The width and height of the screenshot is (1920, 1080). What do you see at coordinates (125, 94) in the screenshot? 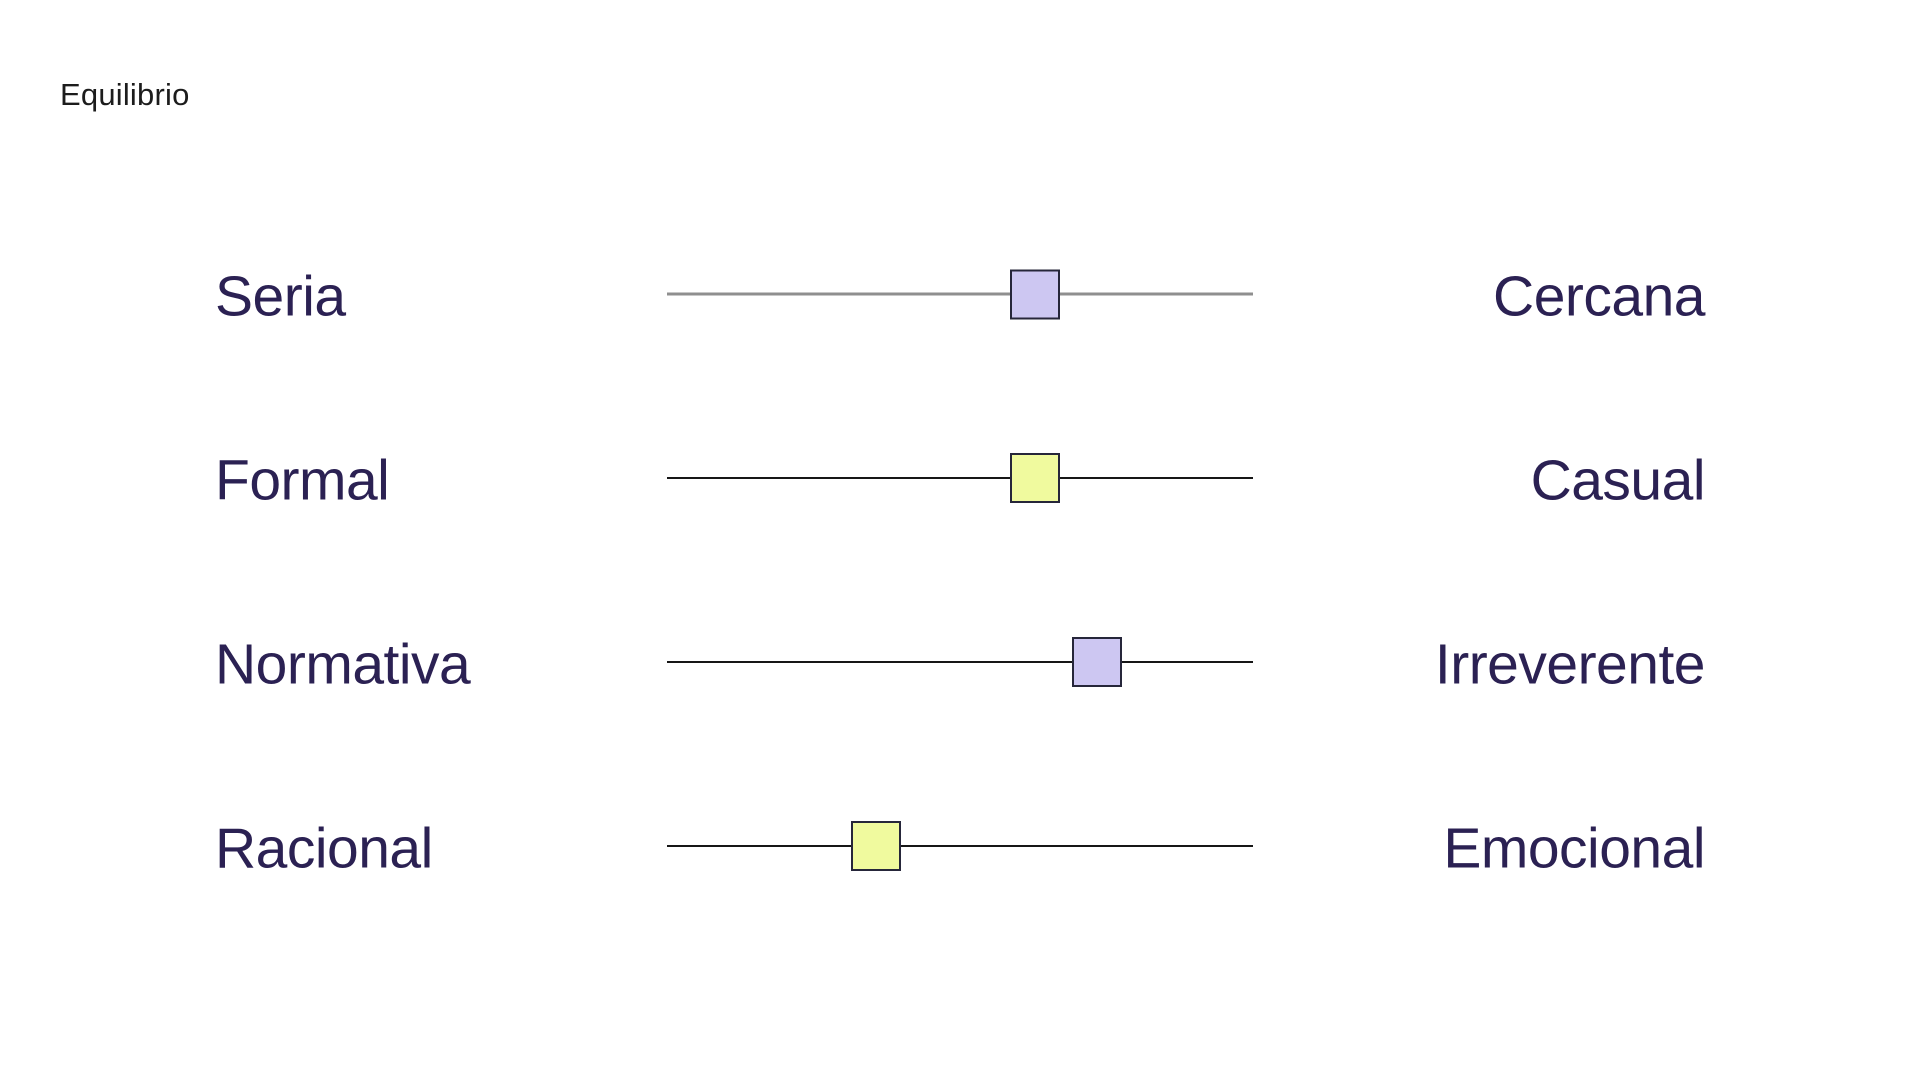
I see `page-title: Equilibrio` at bounding box center [125, 94].